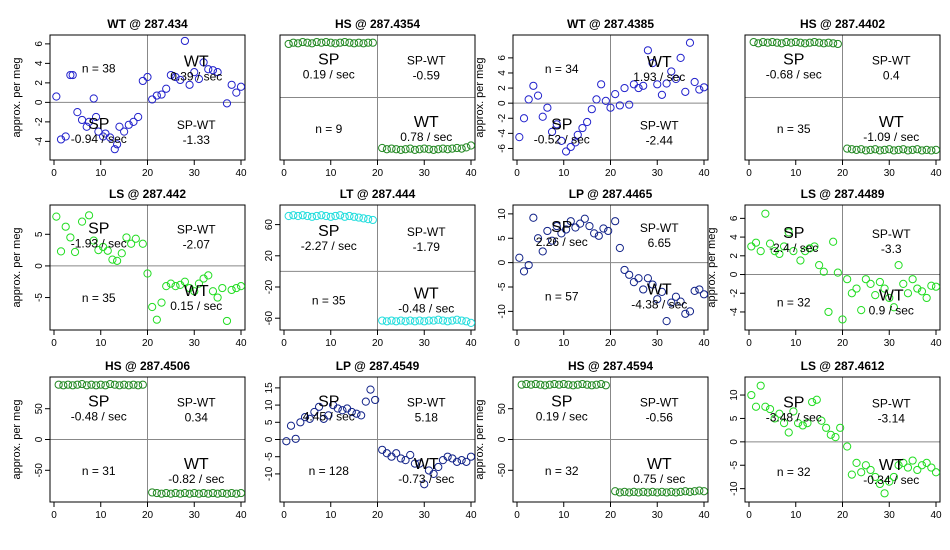 This screenshot has width=950, height=550. What do you see at coordinates (197, 417) in the screenshot?
I see `spwt-value: 0.34` at bounding box center [197, 417].